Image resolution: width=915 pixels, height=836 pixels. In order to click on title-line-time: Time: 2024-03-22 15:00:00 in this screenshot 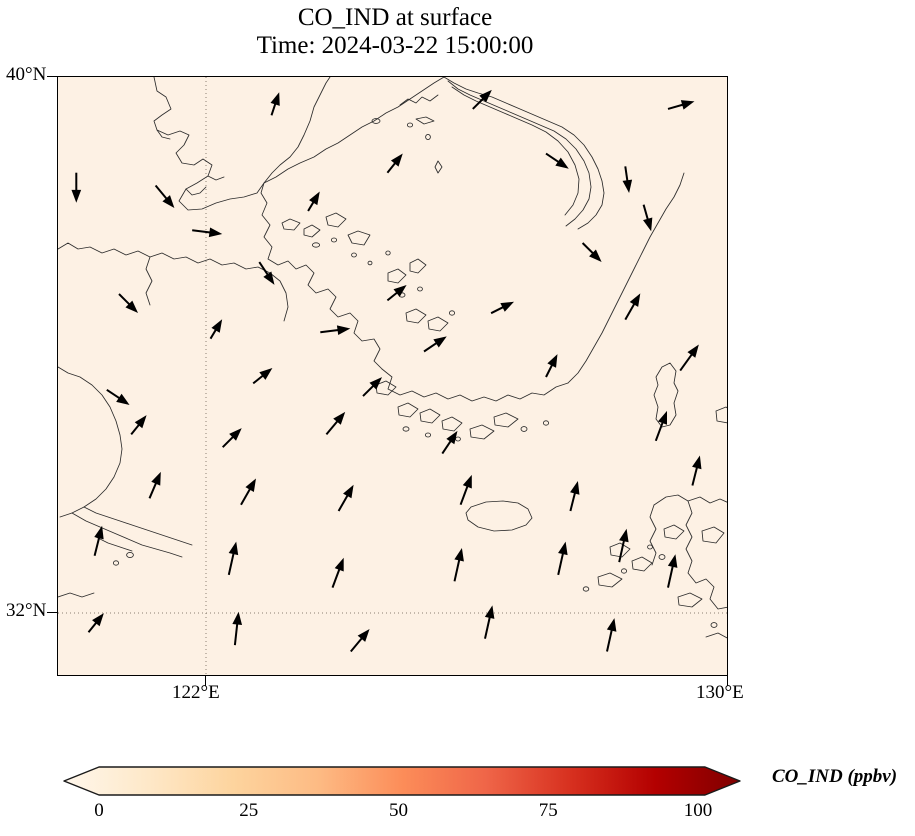, I will do `click(395, 45)`.